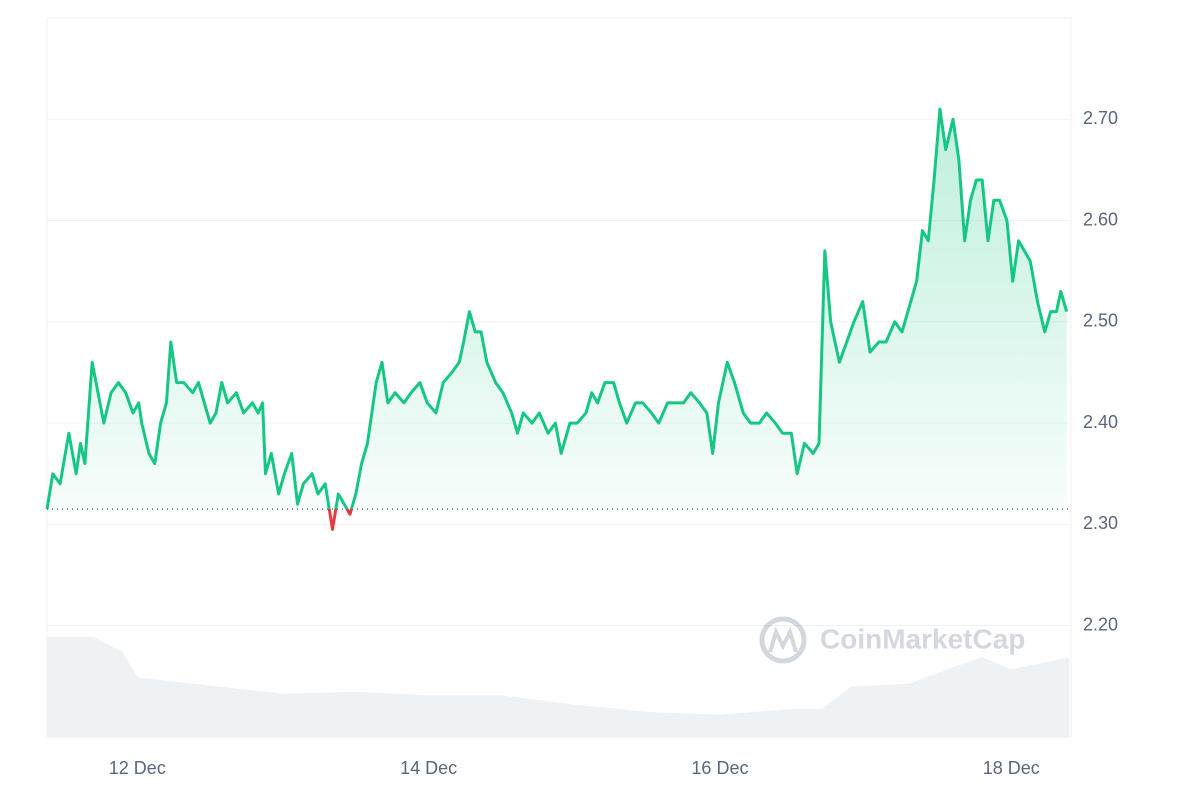 This screenshot has width=1200, height=800. Describe the element at coordinates (1100, 523) in the screenshot. I see `y-tick-label: 2.30` at that location.